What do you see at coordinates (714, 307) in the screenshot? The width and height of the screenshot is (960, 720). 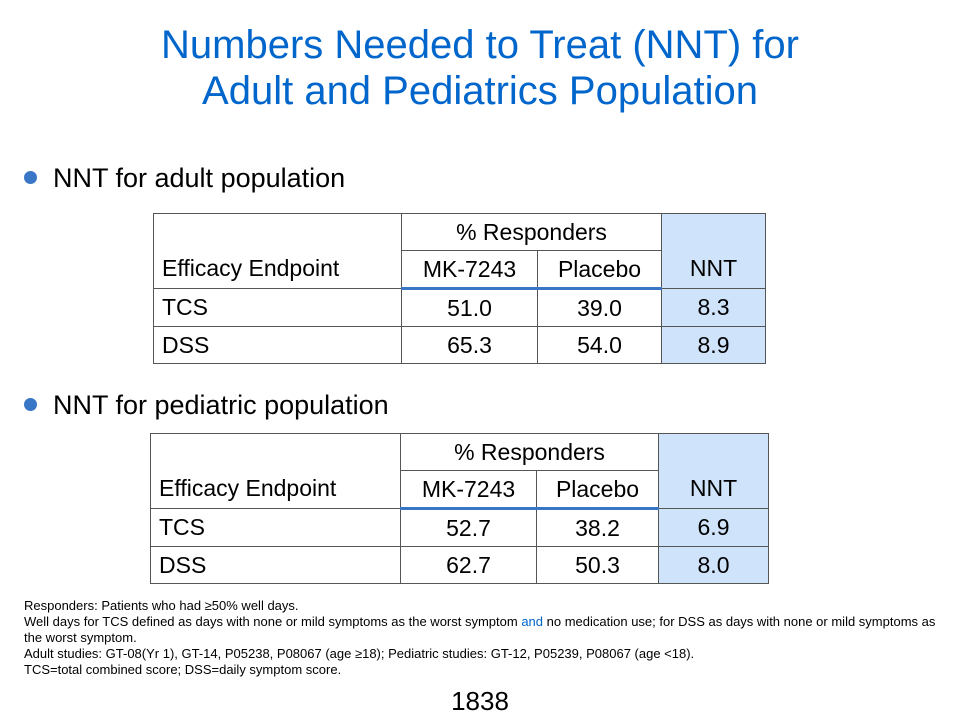 I see `cell-nnt: 8.3` at bounding box center [714, 307].